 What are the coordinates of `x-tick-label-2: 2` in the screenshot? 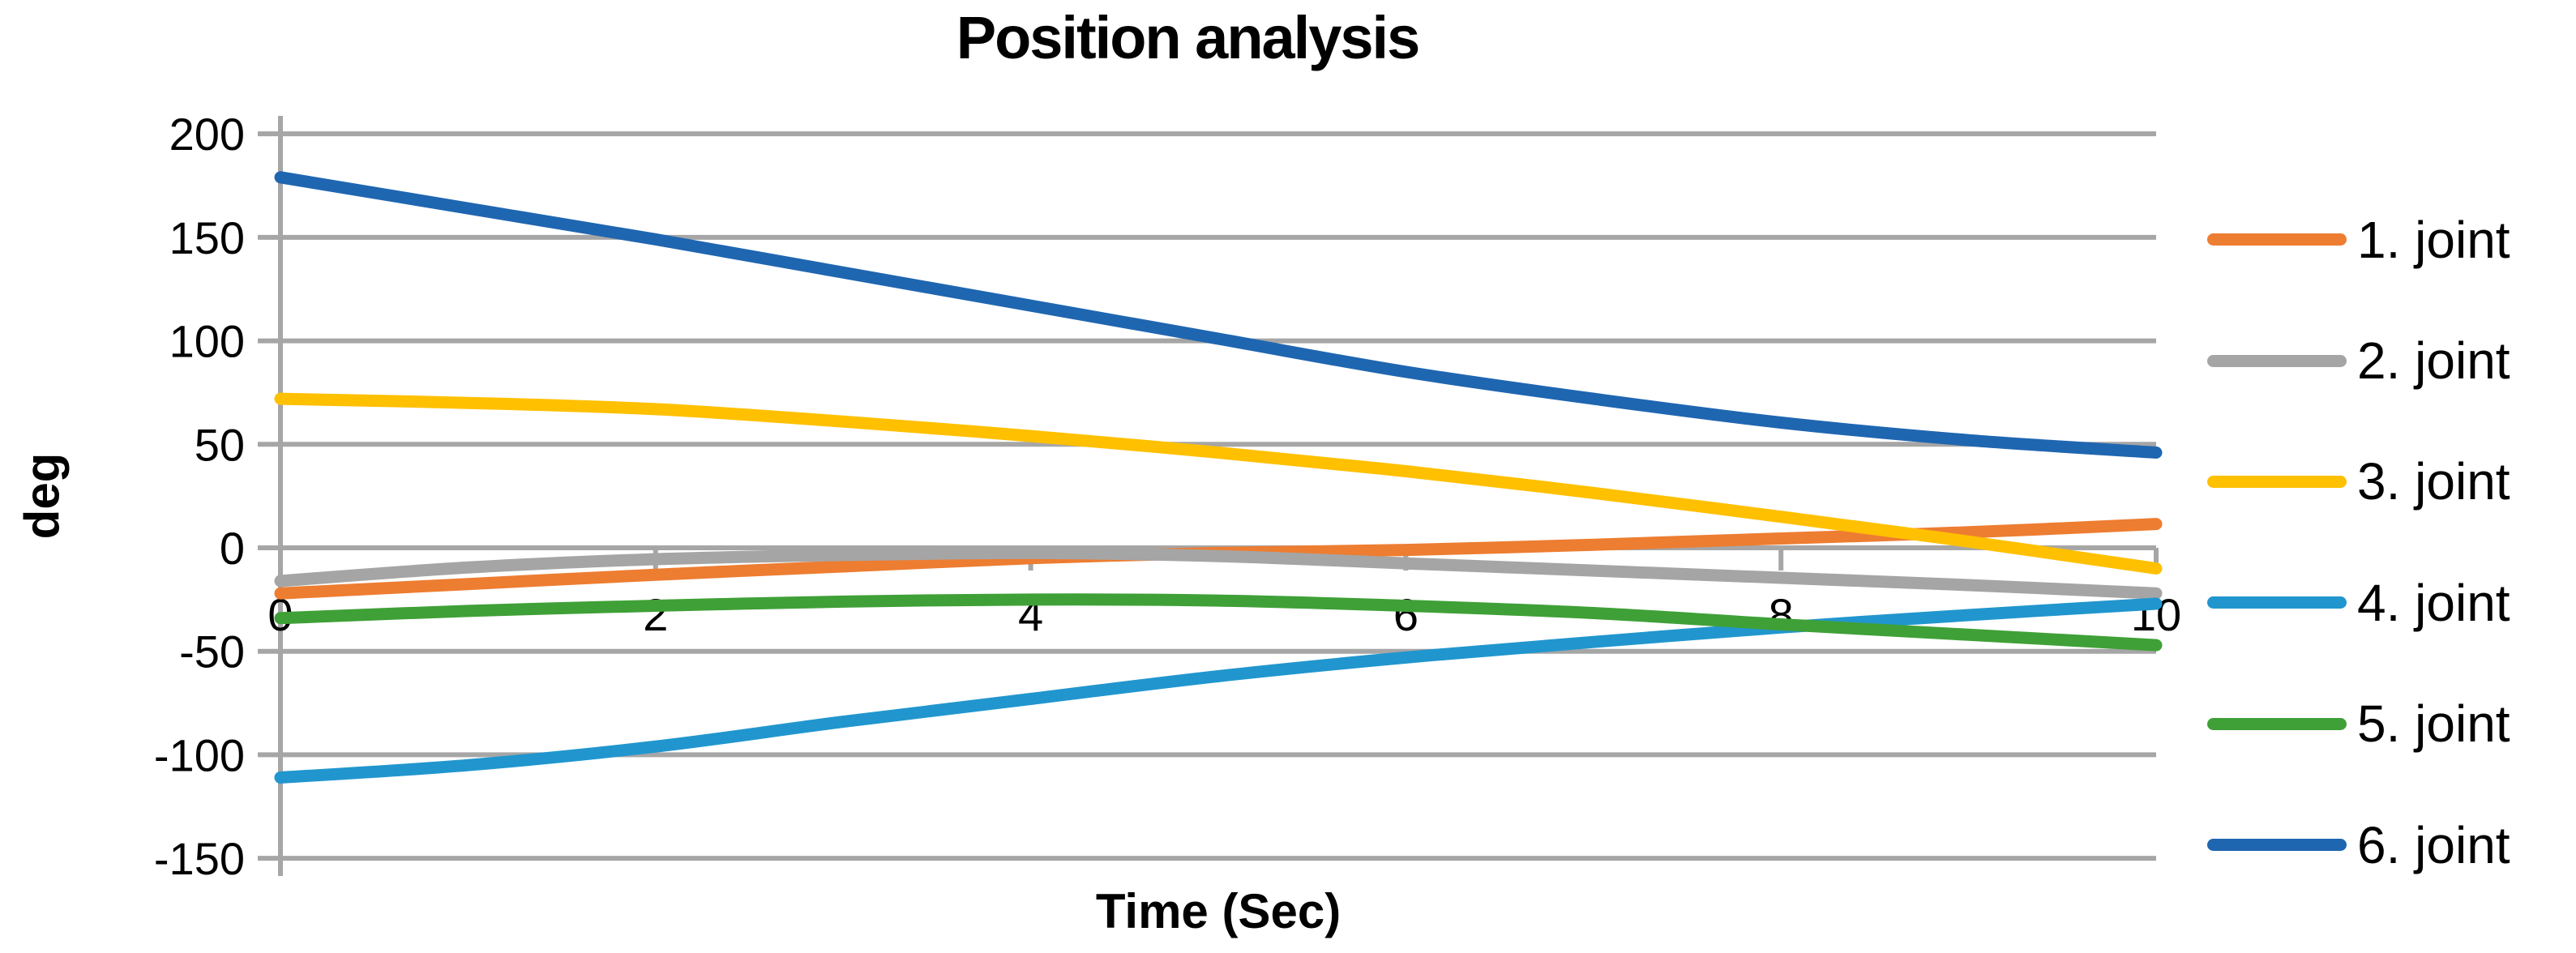 It's located at (655, 615).